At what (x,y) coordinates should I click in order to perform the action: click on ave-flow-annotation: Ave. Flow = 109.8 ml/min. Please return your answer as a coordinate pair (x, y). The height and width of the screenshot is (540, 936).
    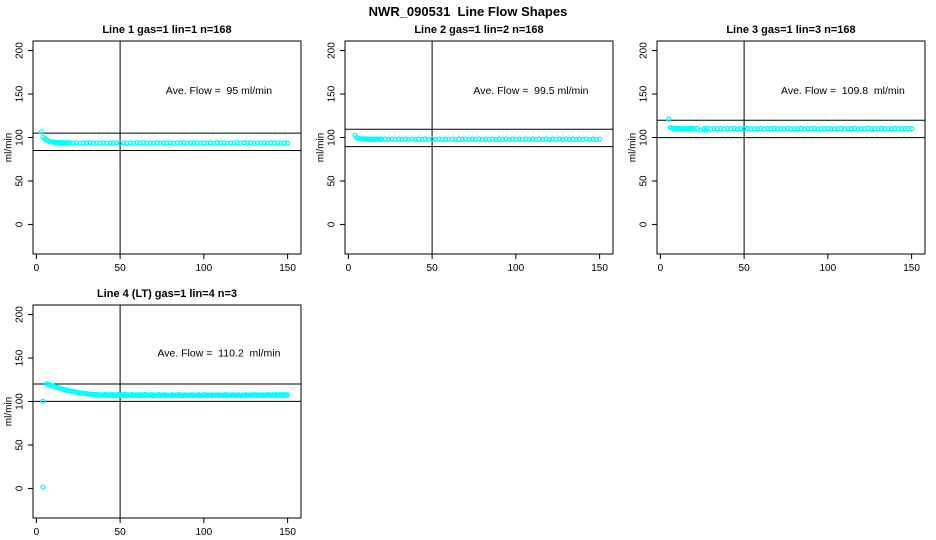
    Looking at the image, I should click on (843, 91).